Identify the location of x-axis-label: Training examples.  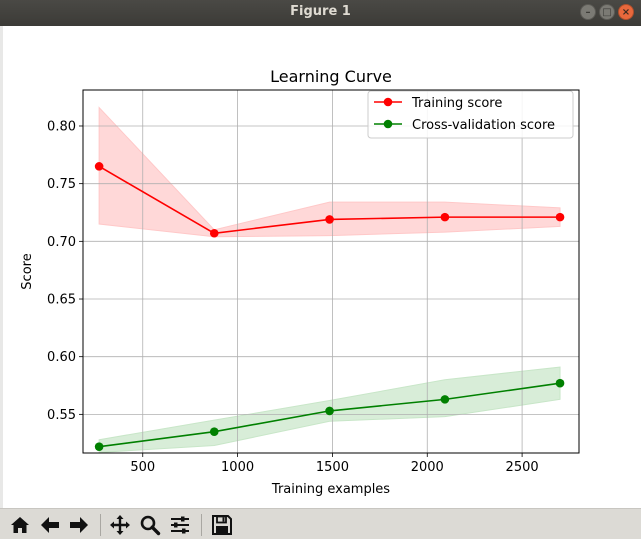
(330, 489).